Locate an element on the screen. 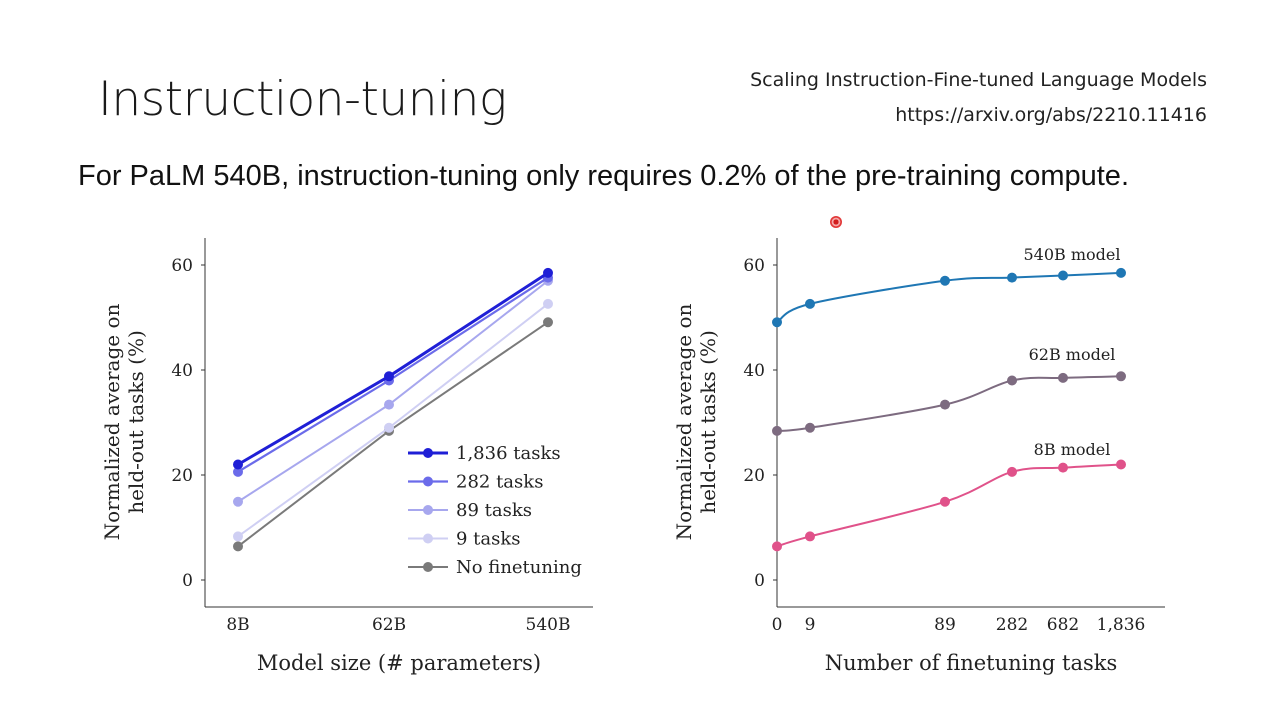  legend-label: 9 tasks is located at coordinates (488, 539).